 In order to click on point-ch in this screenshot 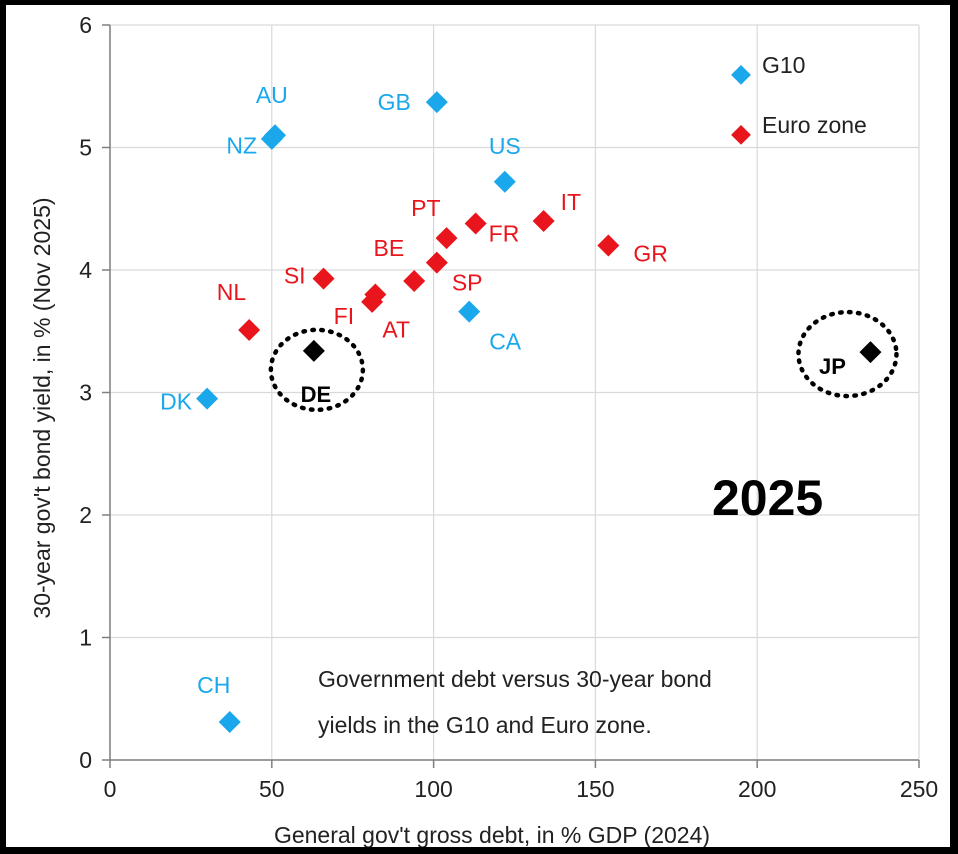, I will do `click(229, 722)`.